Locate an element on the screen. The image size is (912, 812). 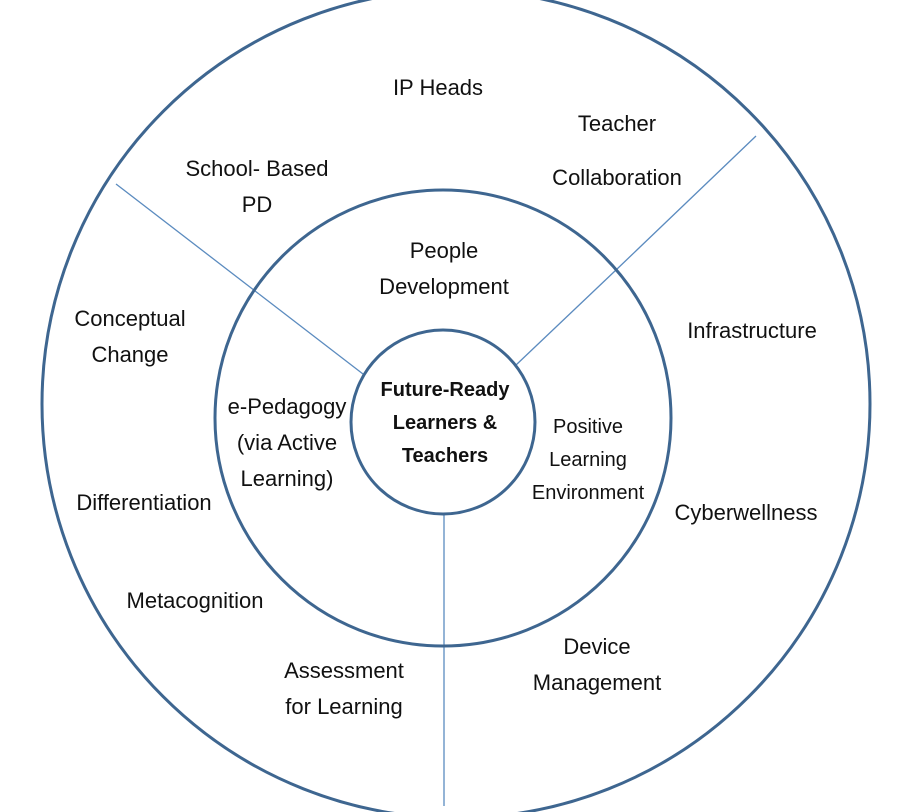
environment-line-1: Positive is located at coordinates (588, 427).